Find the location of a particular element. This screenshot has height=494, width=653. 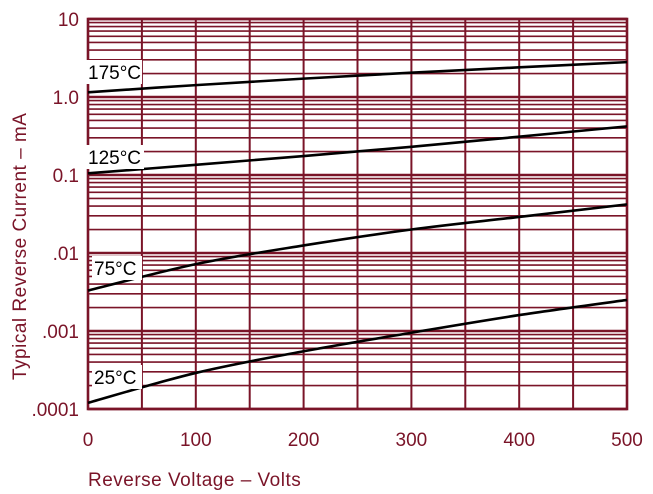

x-tick-label: 400 is located at coordinates (519, 440).